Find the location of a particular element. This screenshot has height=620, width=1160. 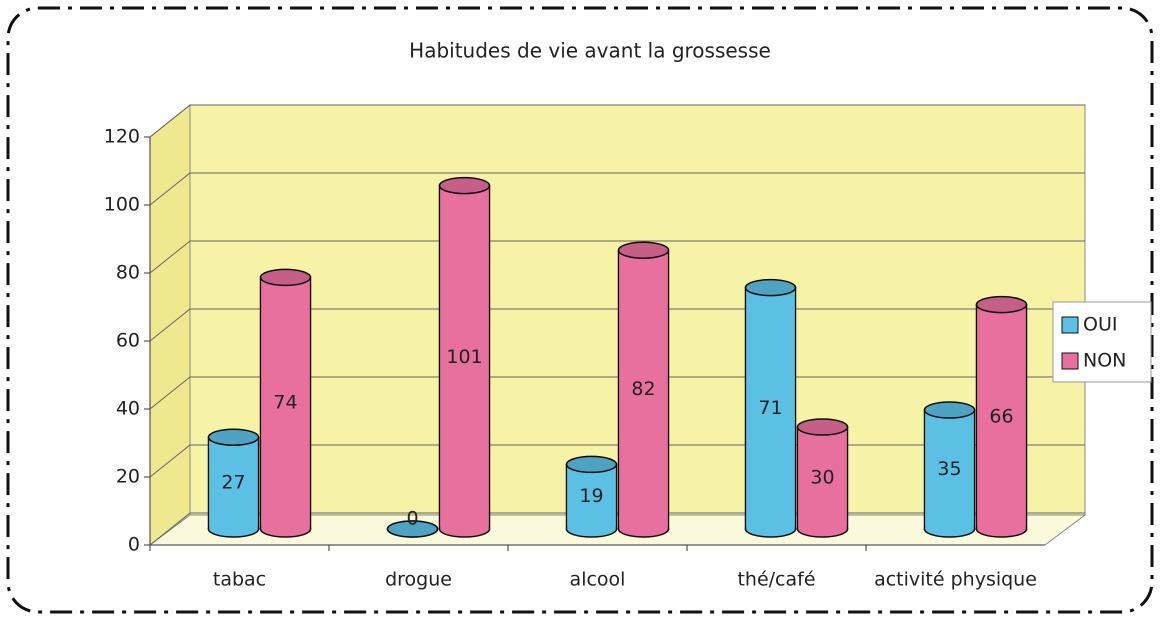

y-tick-label: 80 is located at coordinates (128, 273).